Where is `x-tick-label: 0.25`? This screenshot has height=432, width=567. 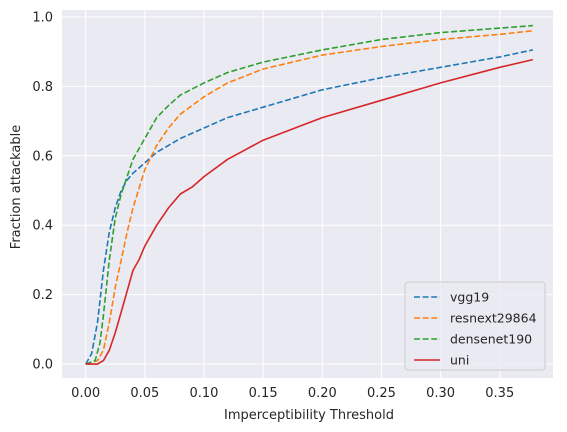 x-tick-label: 0.25 is located at coordinates (381, 393).